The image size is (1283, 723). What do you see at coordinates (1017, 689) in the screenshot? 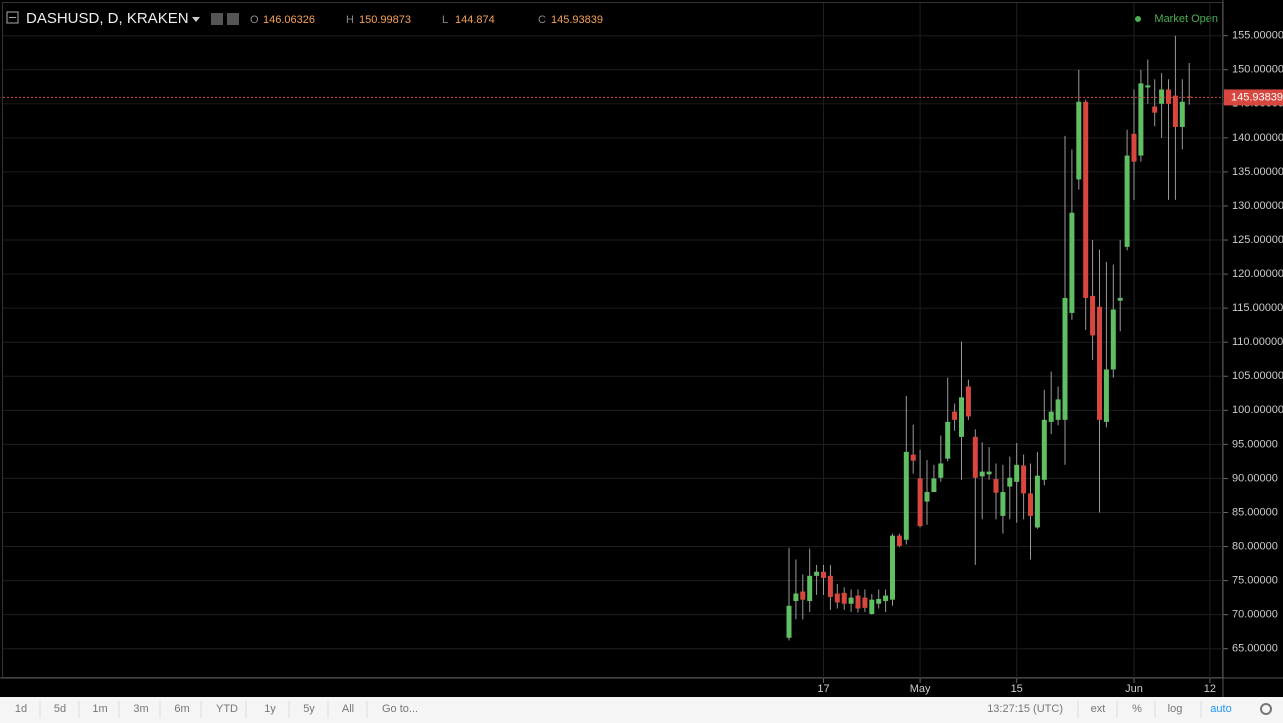
I see `x-tick-label: 15` at bounding box center [1017, 689].